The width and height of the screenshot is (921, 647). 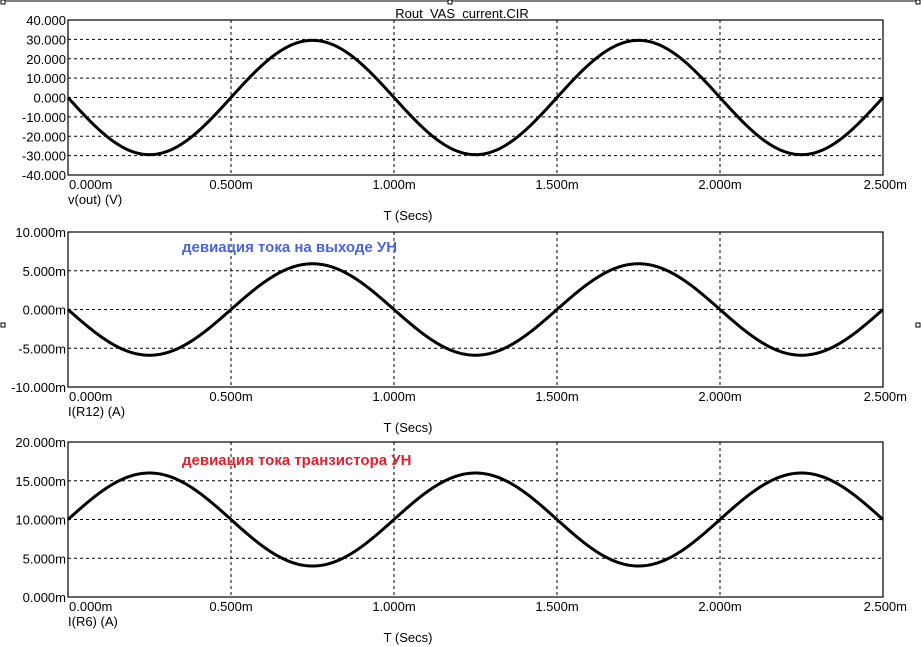 What do you see at coordinates (95, 199) in the screenshot?
I see `y-axis-label: v(out) (V)` at bounding box center [95, 199].